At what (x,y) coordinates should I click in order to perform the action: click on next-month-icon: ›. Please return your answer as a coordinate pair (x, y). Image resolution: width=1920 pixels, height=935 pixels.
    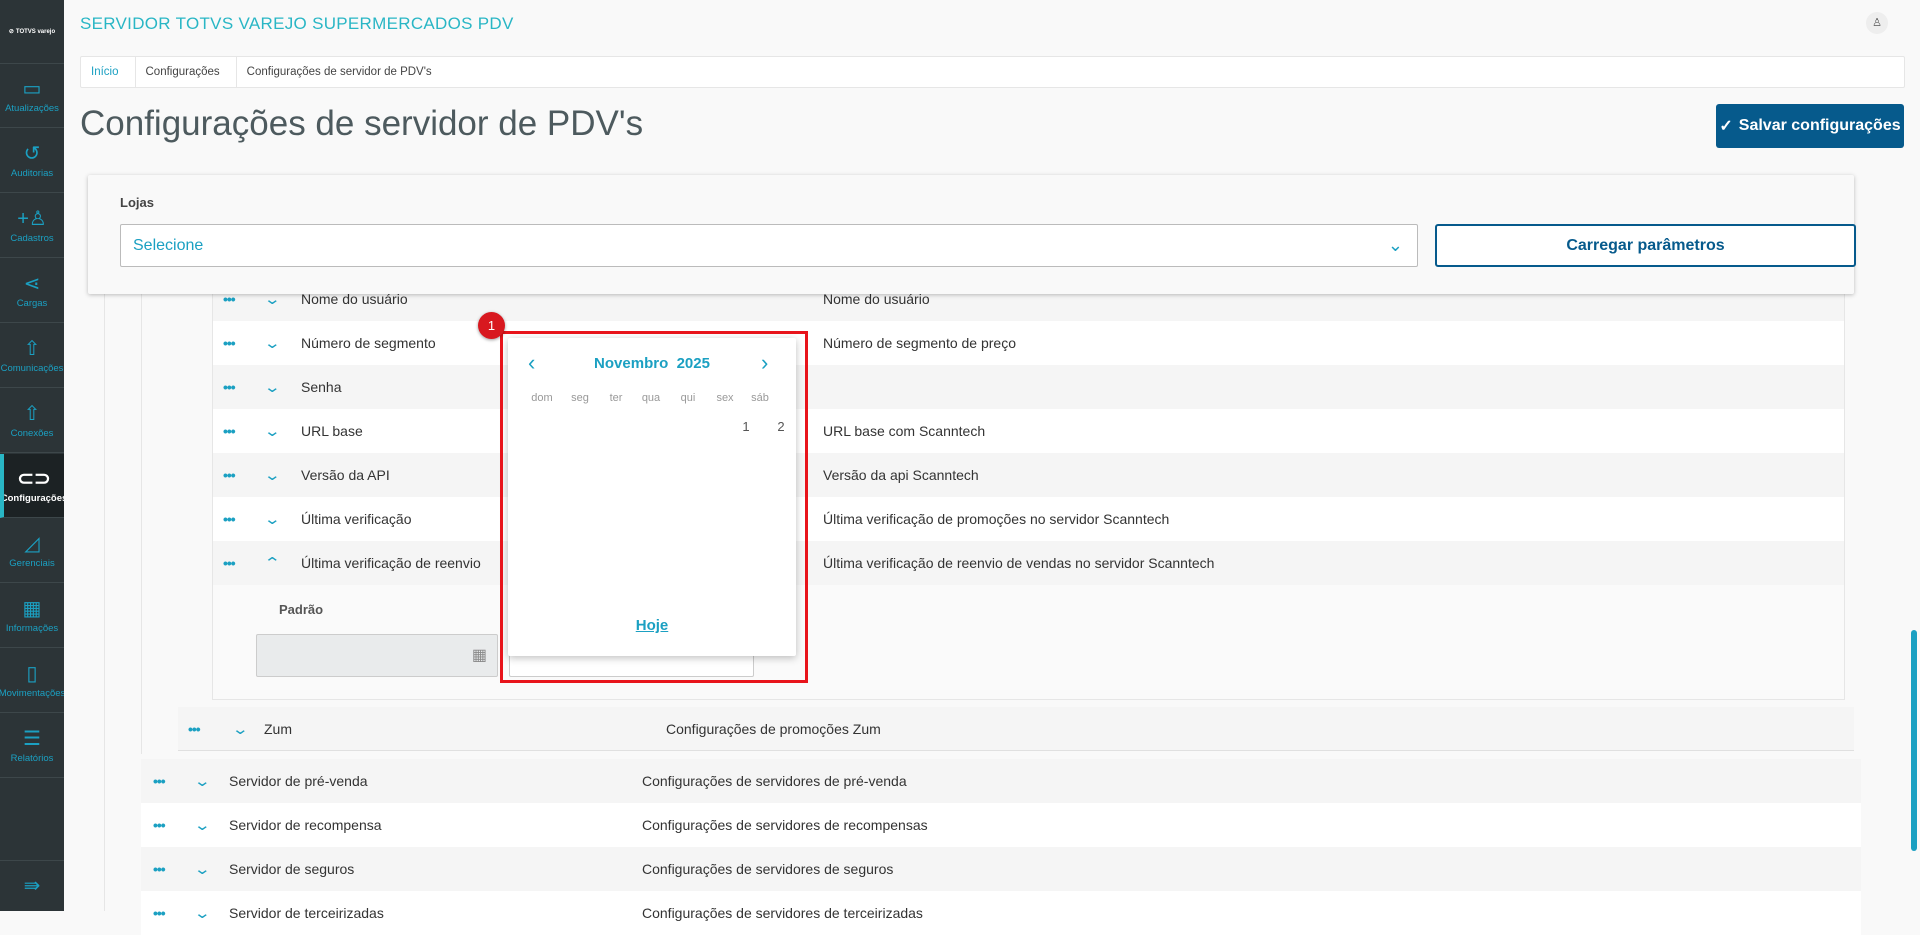
    Looking at the image, I should click on (765, 362).